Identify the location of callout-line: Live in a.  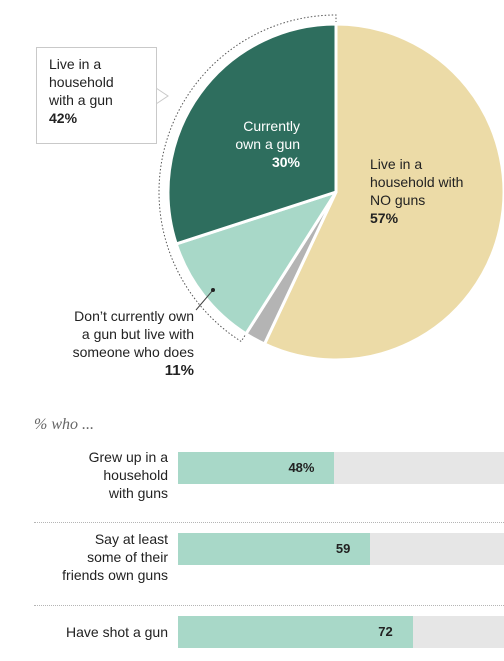
(75, 64).